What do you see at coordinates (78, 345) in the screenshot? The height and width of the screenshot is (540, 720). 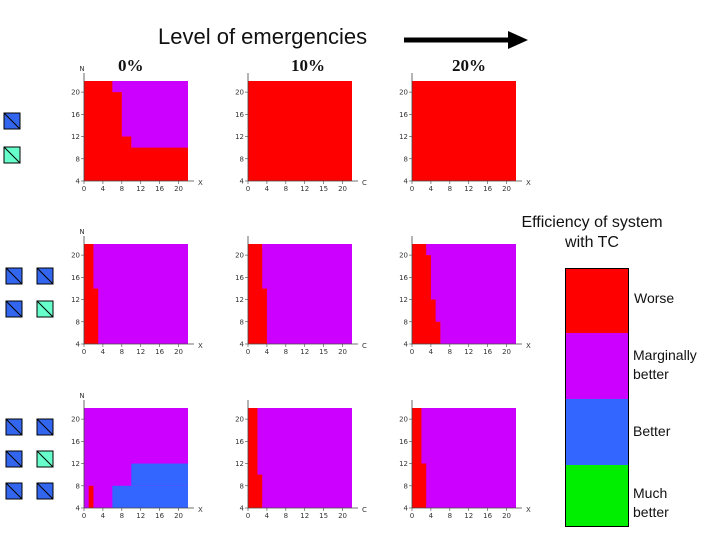 I see `heatmap-r2c1-y-tick-label-0: 4` at bounding box center [78, 345].